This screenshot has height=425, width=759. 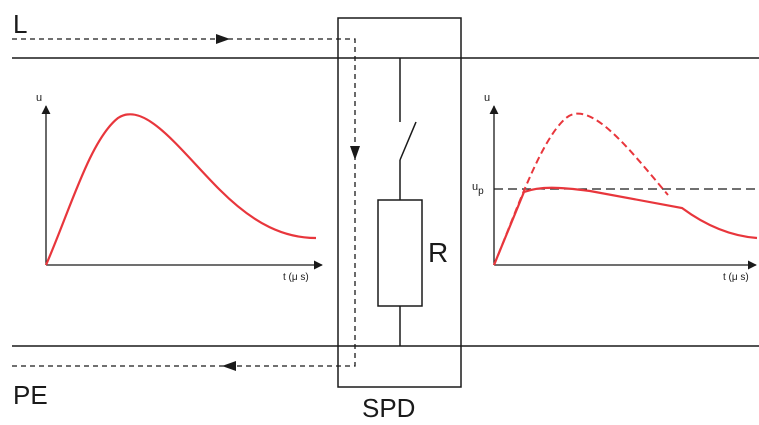 I want to click on label-l: L, so click(x=20, y=24).